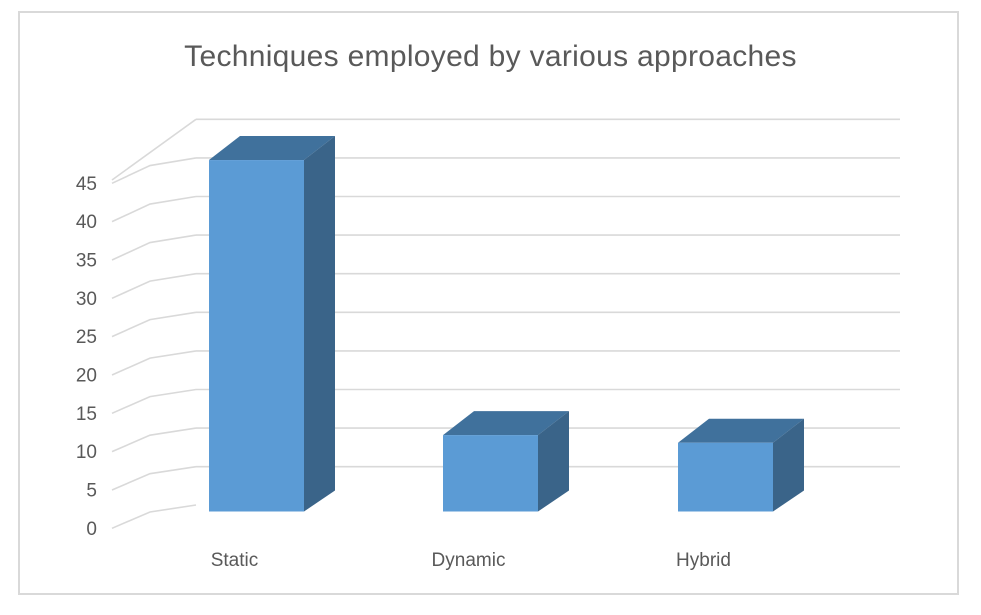 The image size is (981, 615). What do you see at coordinates (86, 184) in the screenshot?
I see `y-axis-label-45: 45` at bounding box center [86, 184].